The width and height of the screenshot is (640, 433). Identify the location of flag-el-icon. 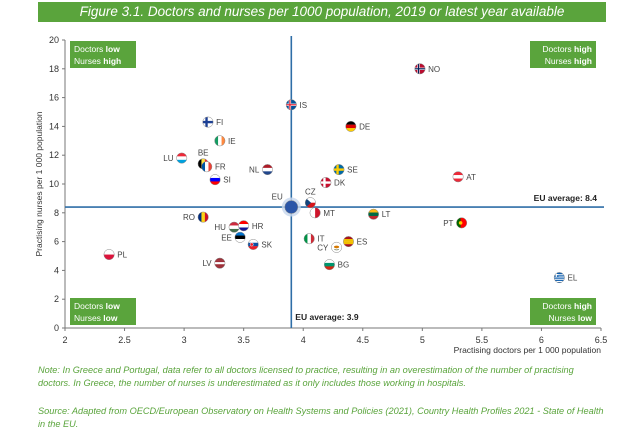
(559, 277).